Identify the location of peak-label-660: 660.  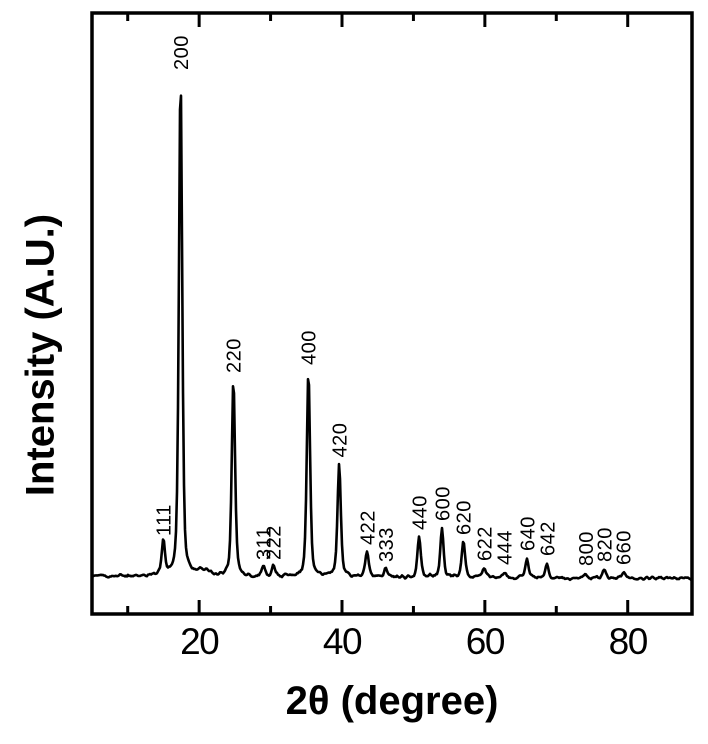
(625, 547).